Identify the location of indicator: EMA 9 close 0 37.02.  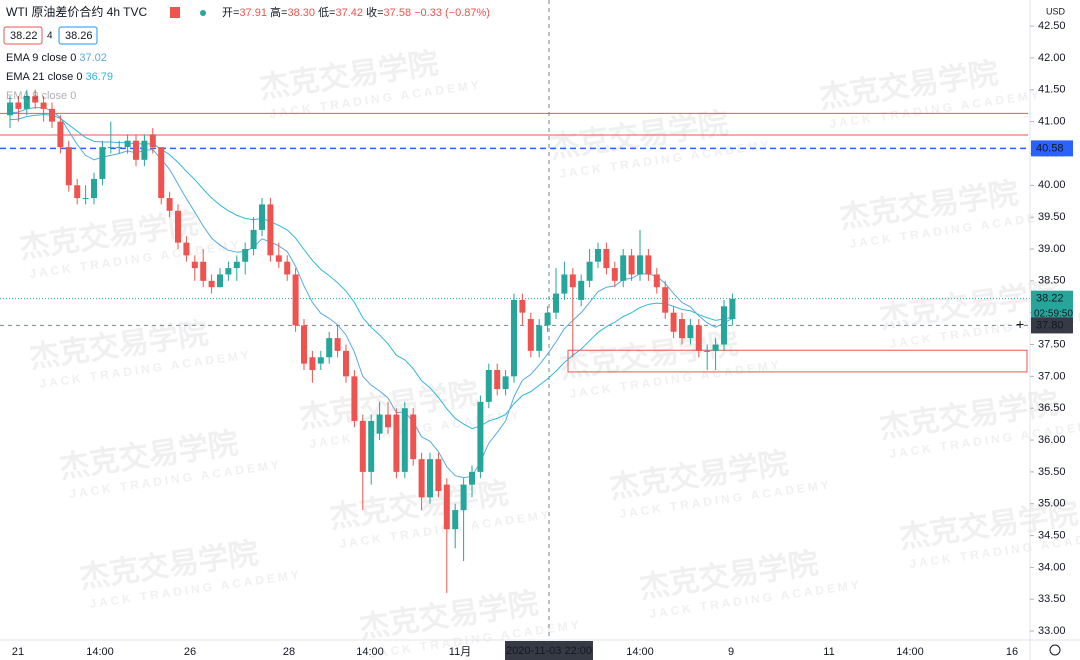
(56, 58).